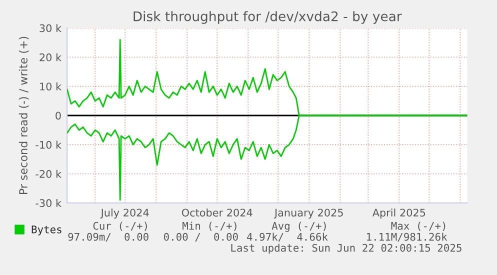 Image resolution: width=497 pixels, height=275 pixels. I want to click on text: Min (-/+), so click(209, 226).